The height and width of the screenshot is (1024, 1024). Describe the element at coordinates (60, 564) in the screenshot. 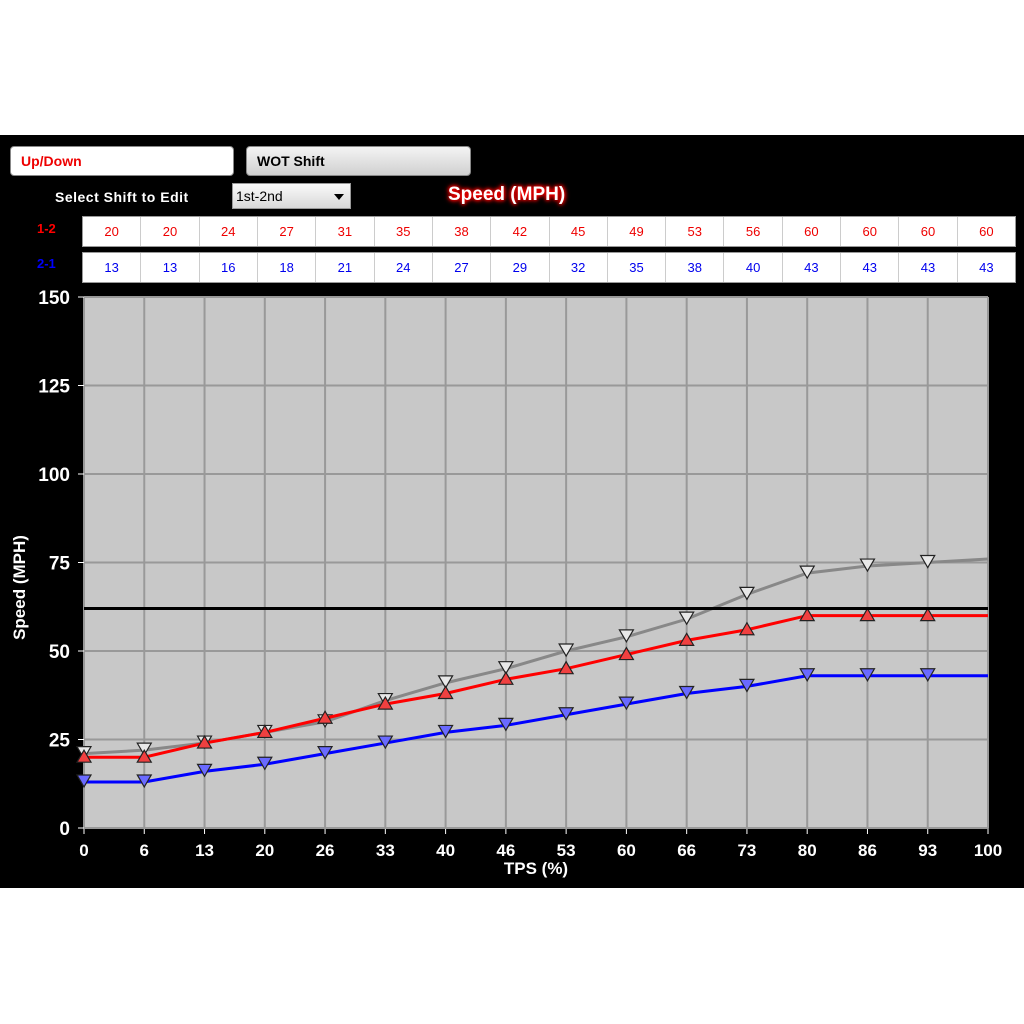

I see `y-tick-label: 75` at that location.